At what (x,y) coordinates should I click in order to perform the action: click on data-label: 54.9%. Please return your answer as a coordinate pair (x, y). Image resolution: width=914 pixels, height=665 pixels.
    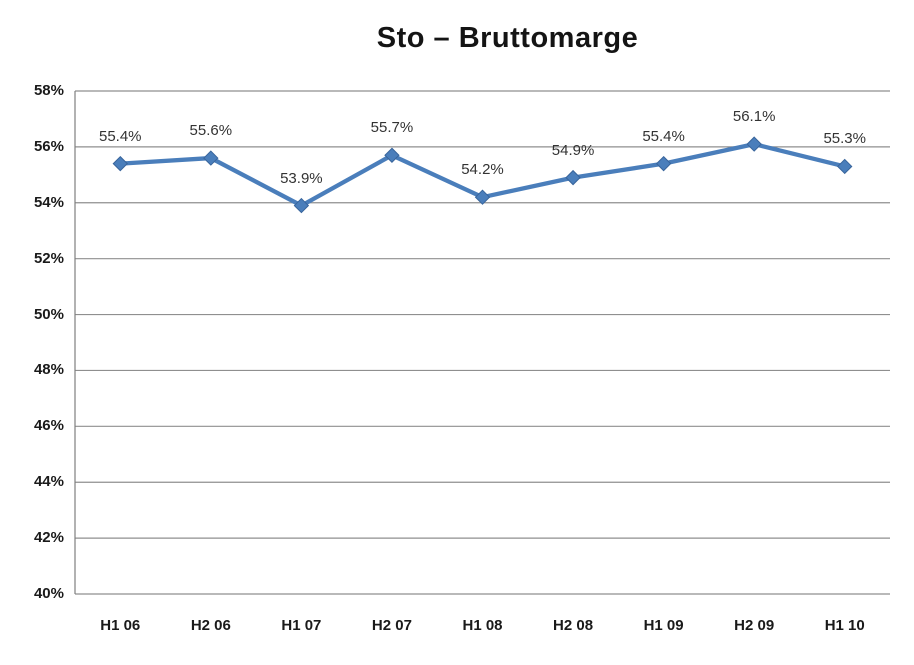
    Looking at the image, I should click on (573, 150).